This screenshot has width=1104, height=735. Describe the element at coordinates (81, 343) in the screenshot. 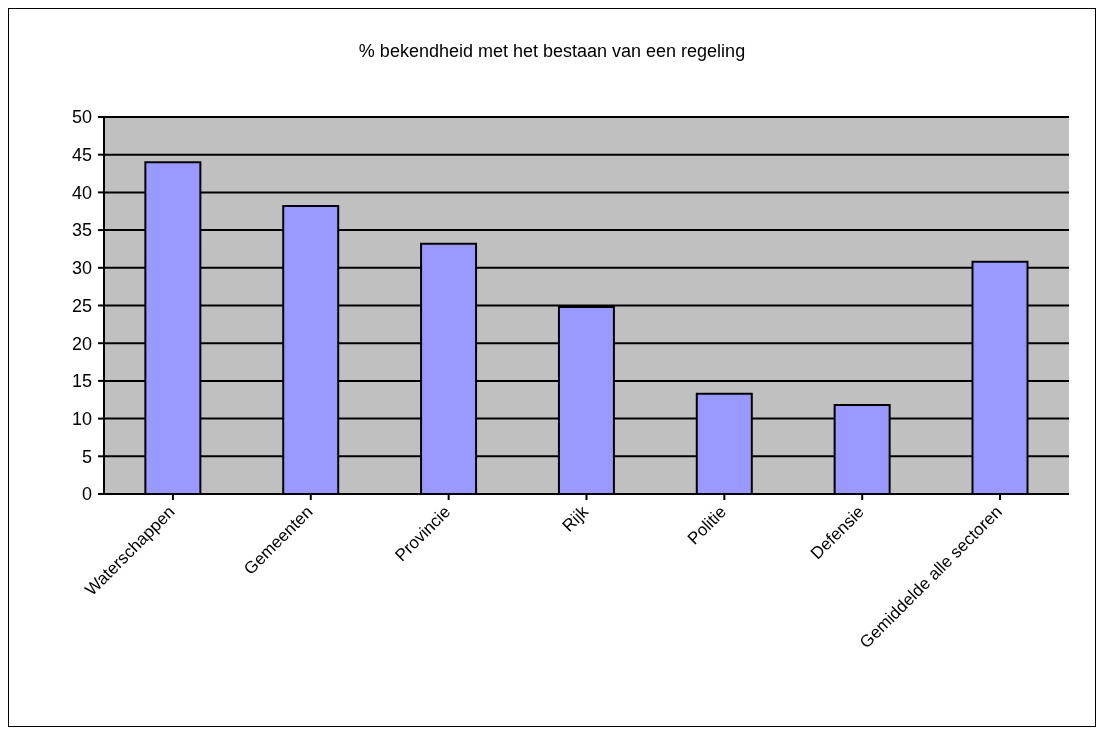

I see `y-tick-label: 20` at that location.